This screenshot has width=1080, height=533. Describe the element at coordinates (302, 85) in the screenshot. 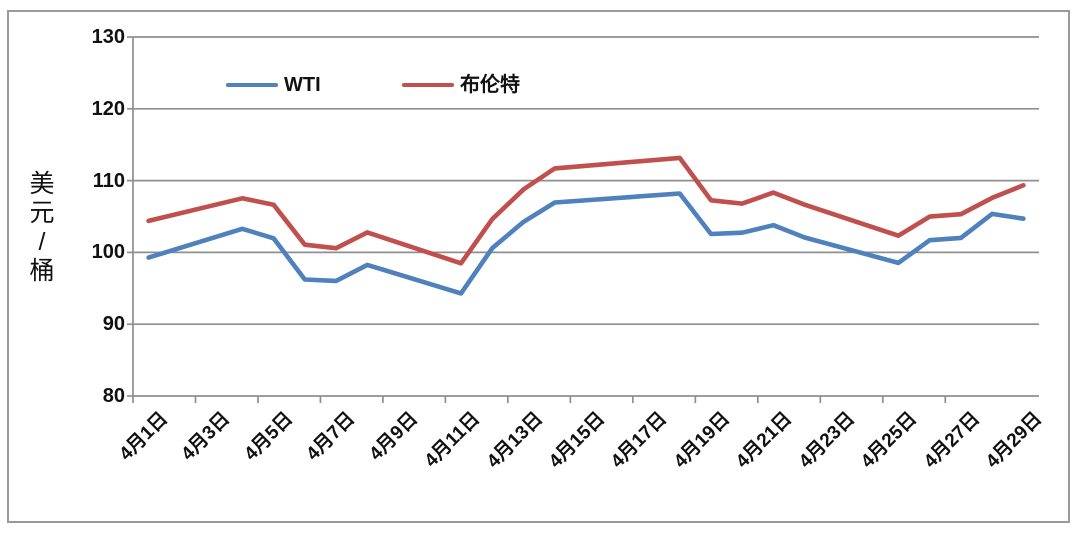

I see `wti-legend-label: WTI` at that location.